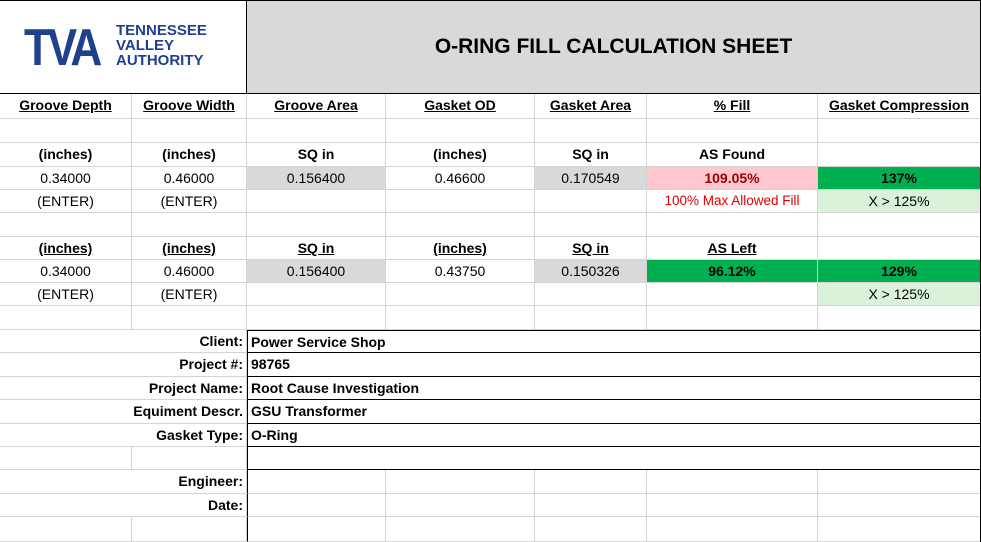  What do you see at coordinates (591, 178) in the screenshot?
I see `found-gasket-area-value: 0.170549` at bounding box center [591, 178].